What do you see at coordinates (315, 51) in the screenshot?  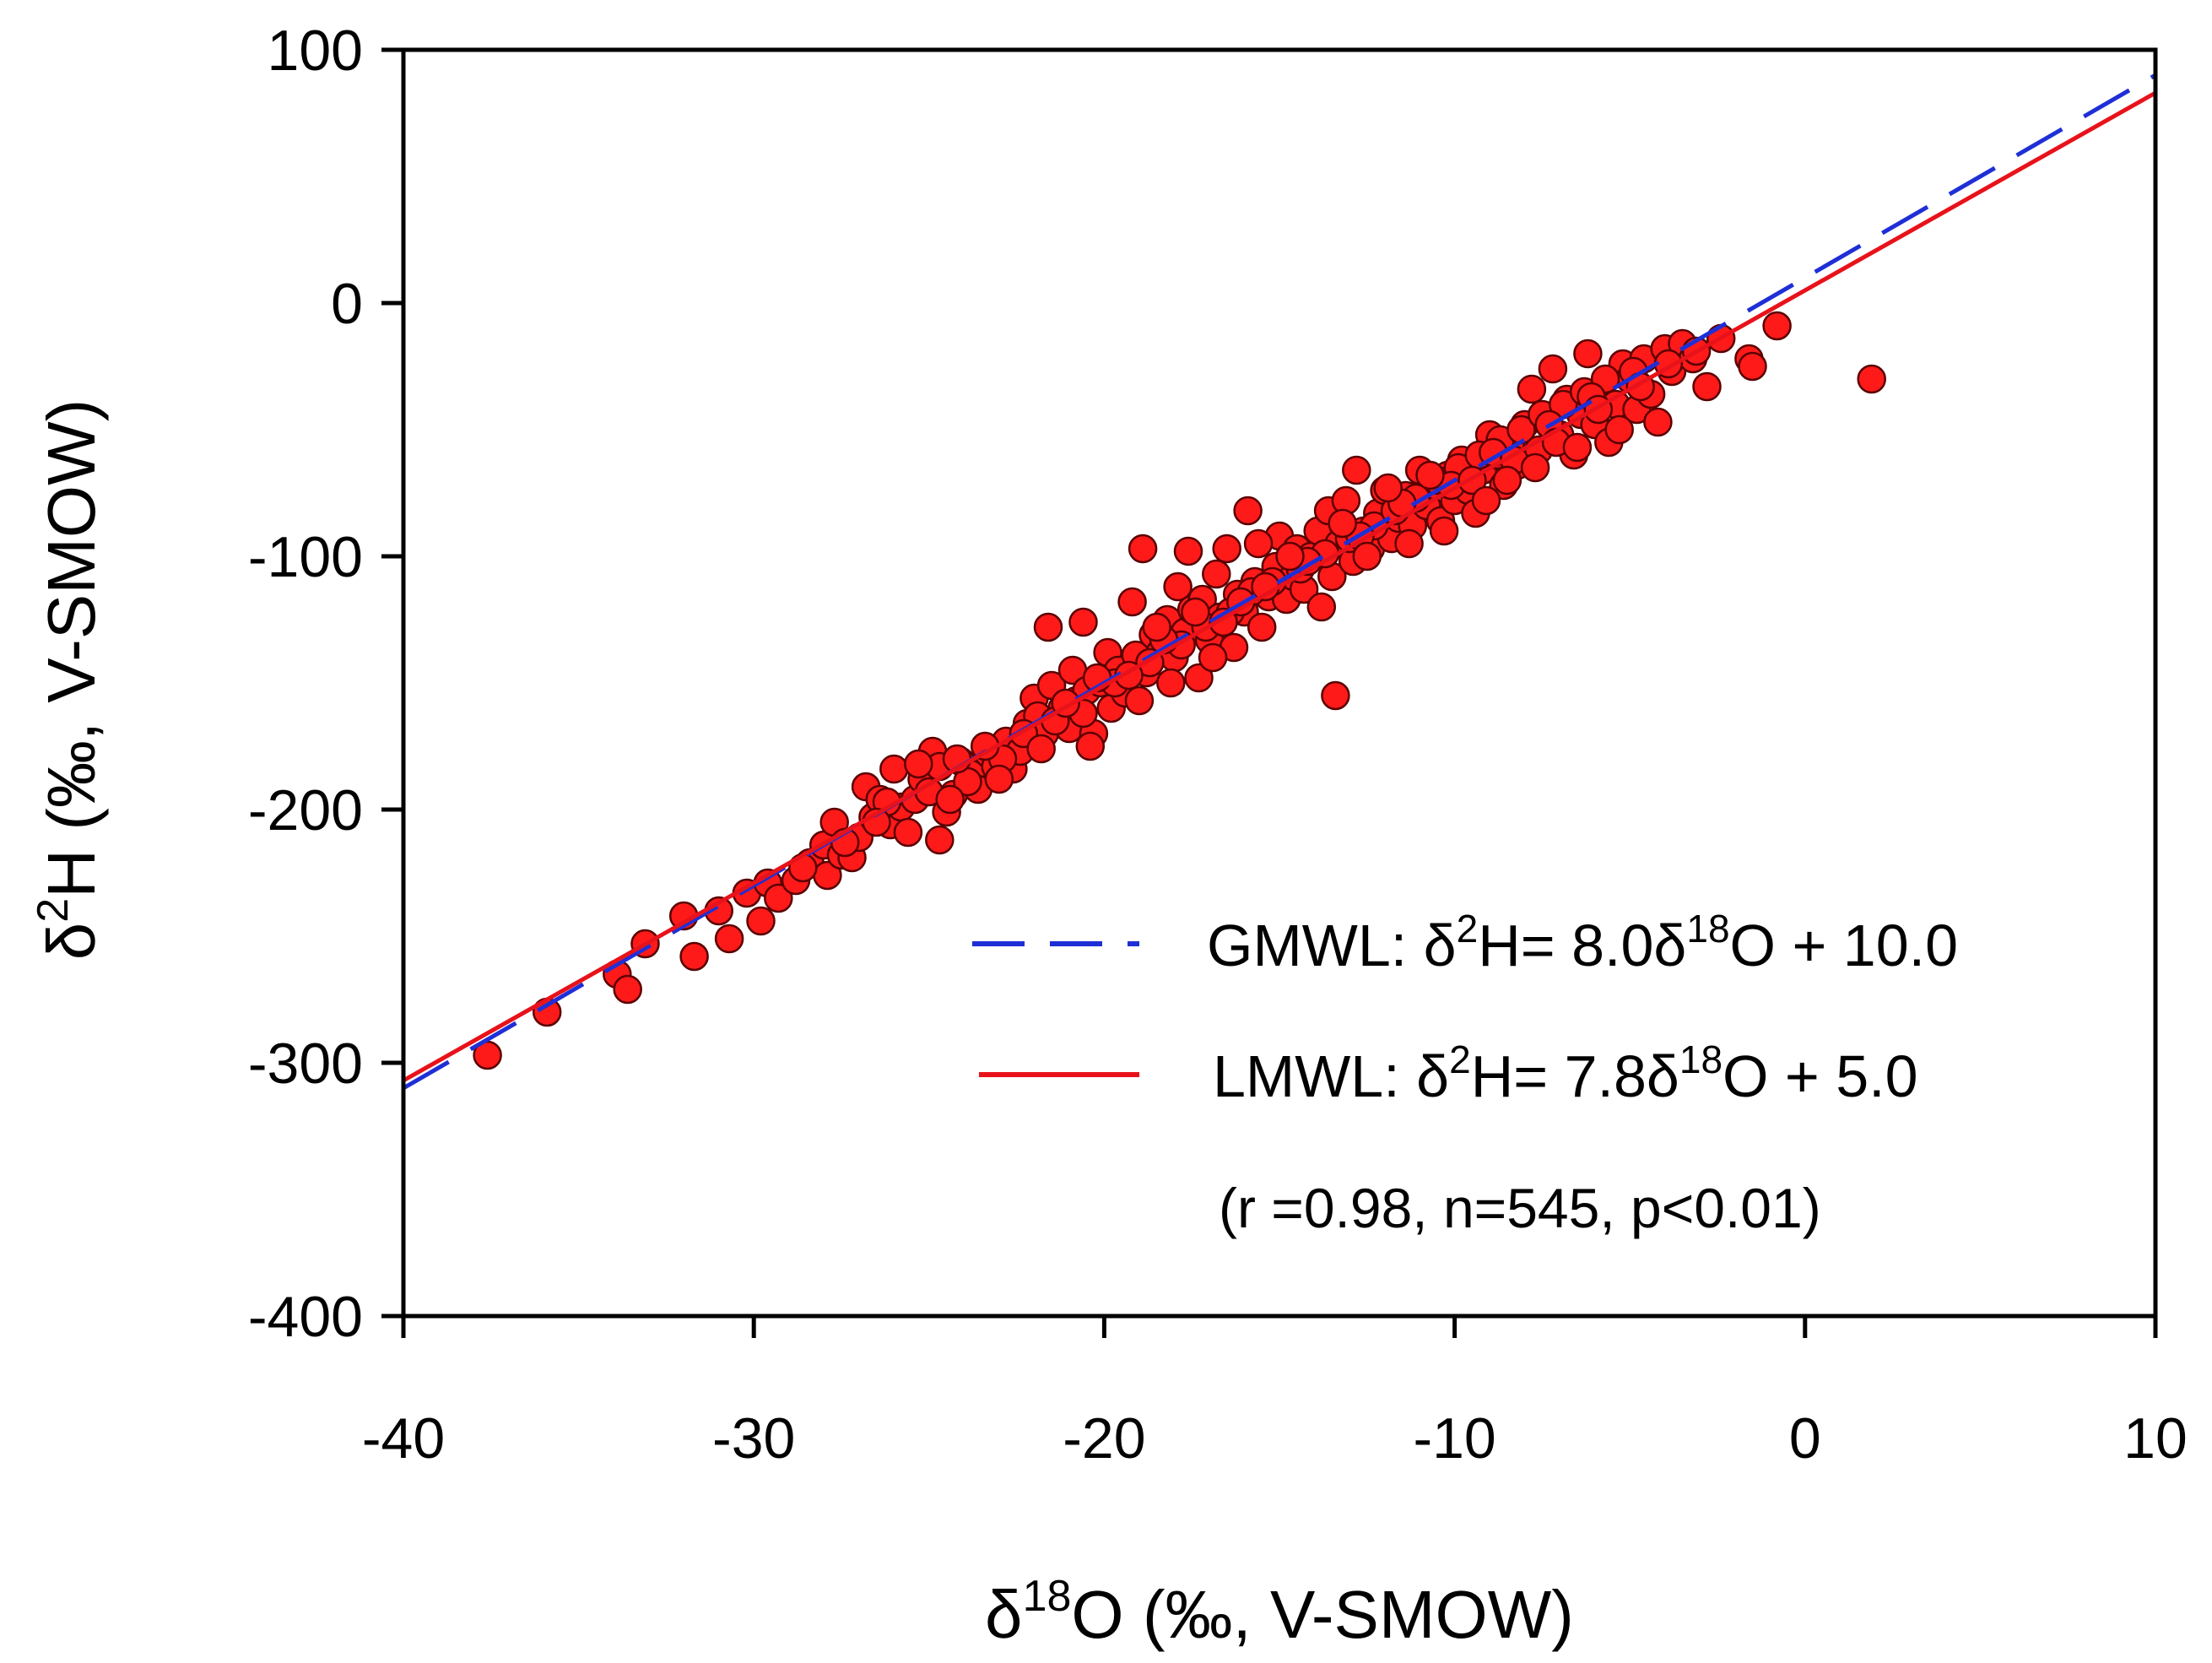 I see `y-tick-label: 100` at bounding box center [315, 51].